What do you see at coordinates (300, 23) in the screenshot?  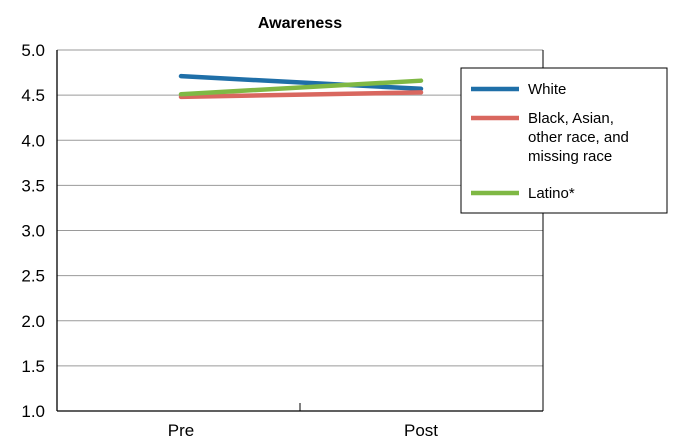 I see `chart-title: Awareness` at bounding box center [300, 23].